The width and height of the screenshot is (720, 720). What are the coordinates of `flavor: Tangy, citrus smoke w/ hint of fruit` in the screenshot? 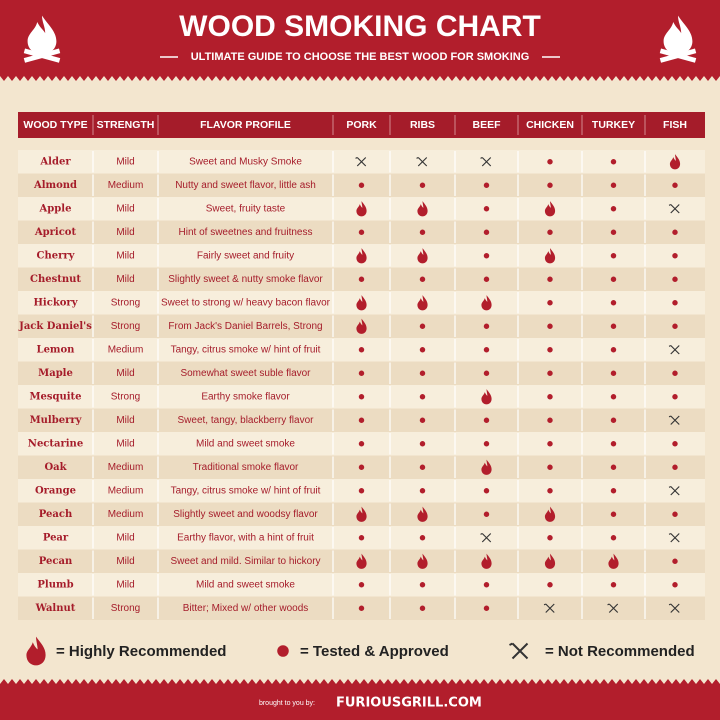 It's located at (246, 349).